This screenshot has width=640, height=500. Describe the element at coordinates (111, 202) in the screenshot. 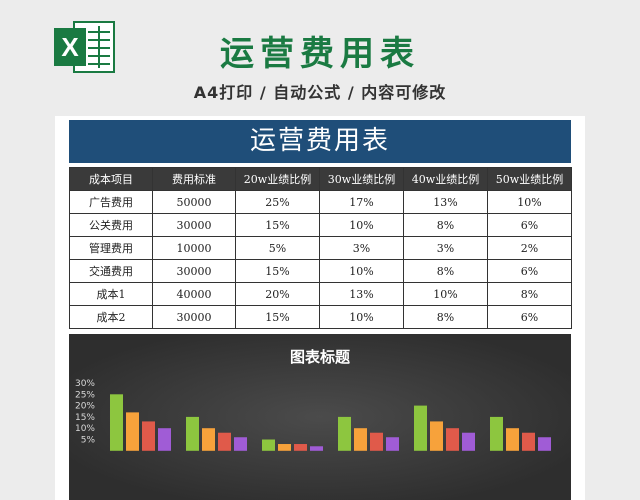

I see `table-cell: 广告费用` at that location.